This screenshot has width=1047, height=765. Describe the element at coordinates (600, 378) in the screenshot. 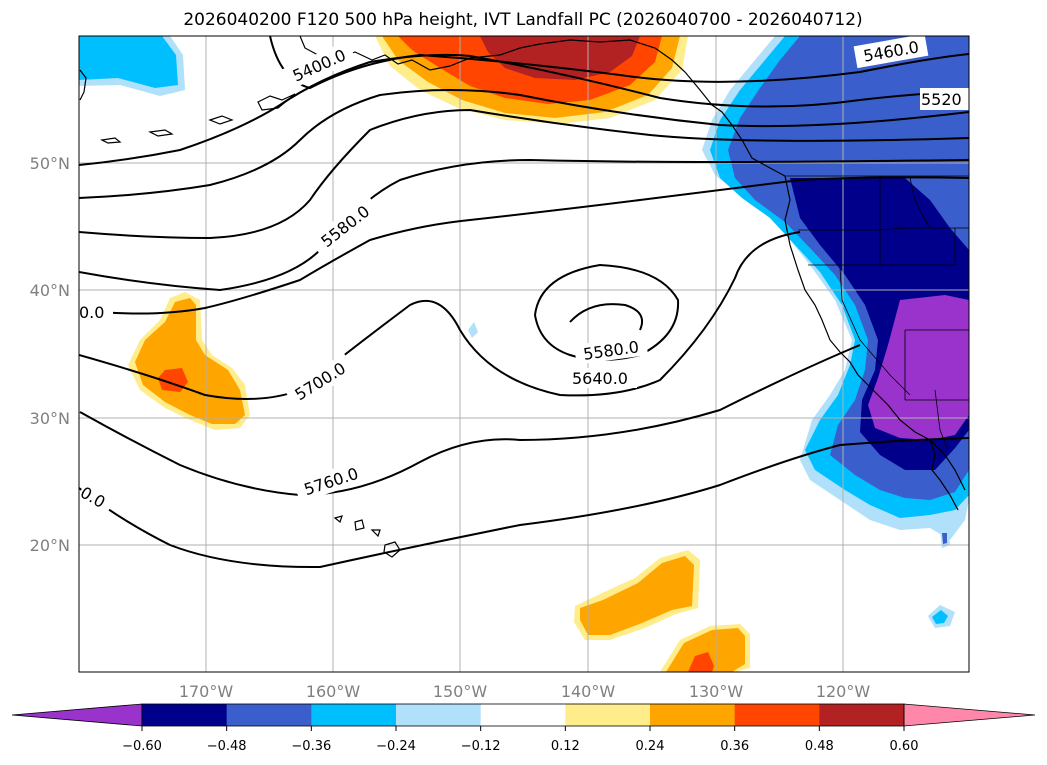

I see `contour-label-5640: 5640.0` at that location.